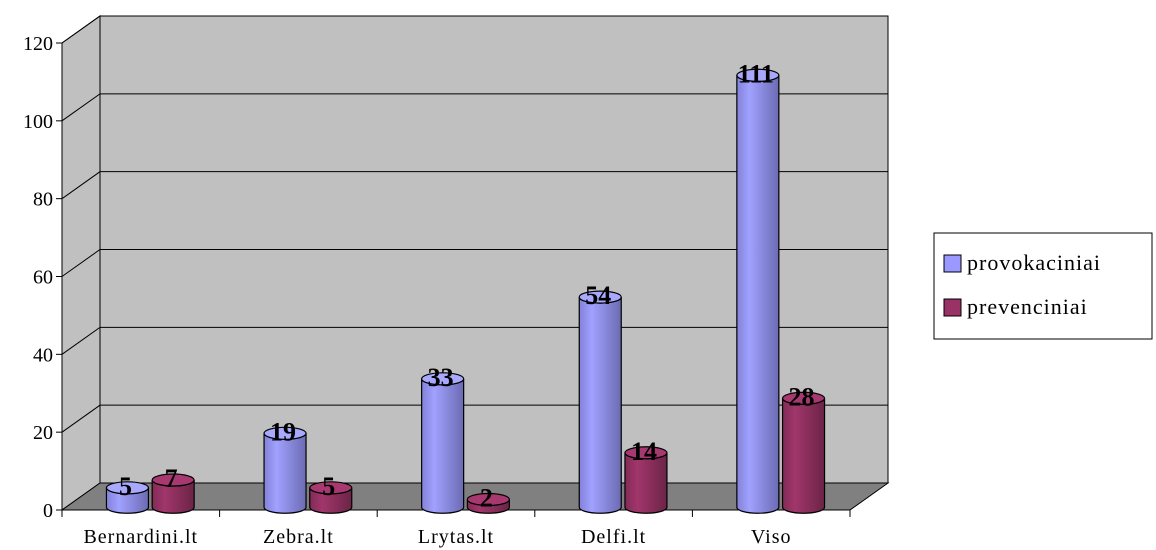 This screenshot has height=550, width=1156. I want to click on data-label: 14, so click(644, 451).